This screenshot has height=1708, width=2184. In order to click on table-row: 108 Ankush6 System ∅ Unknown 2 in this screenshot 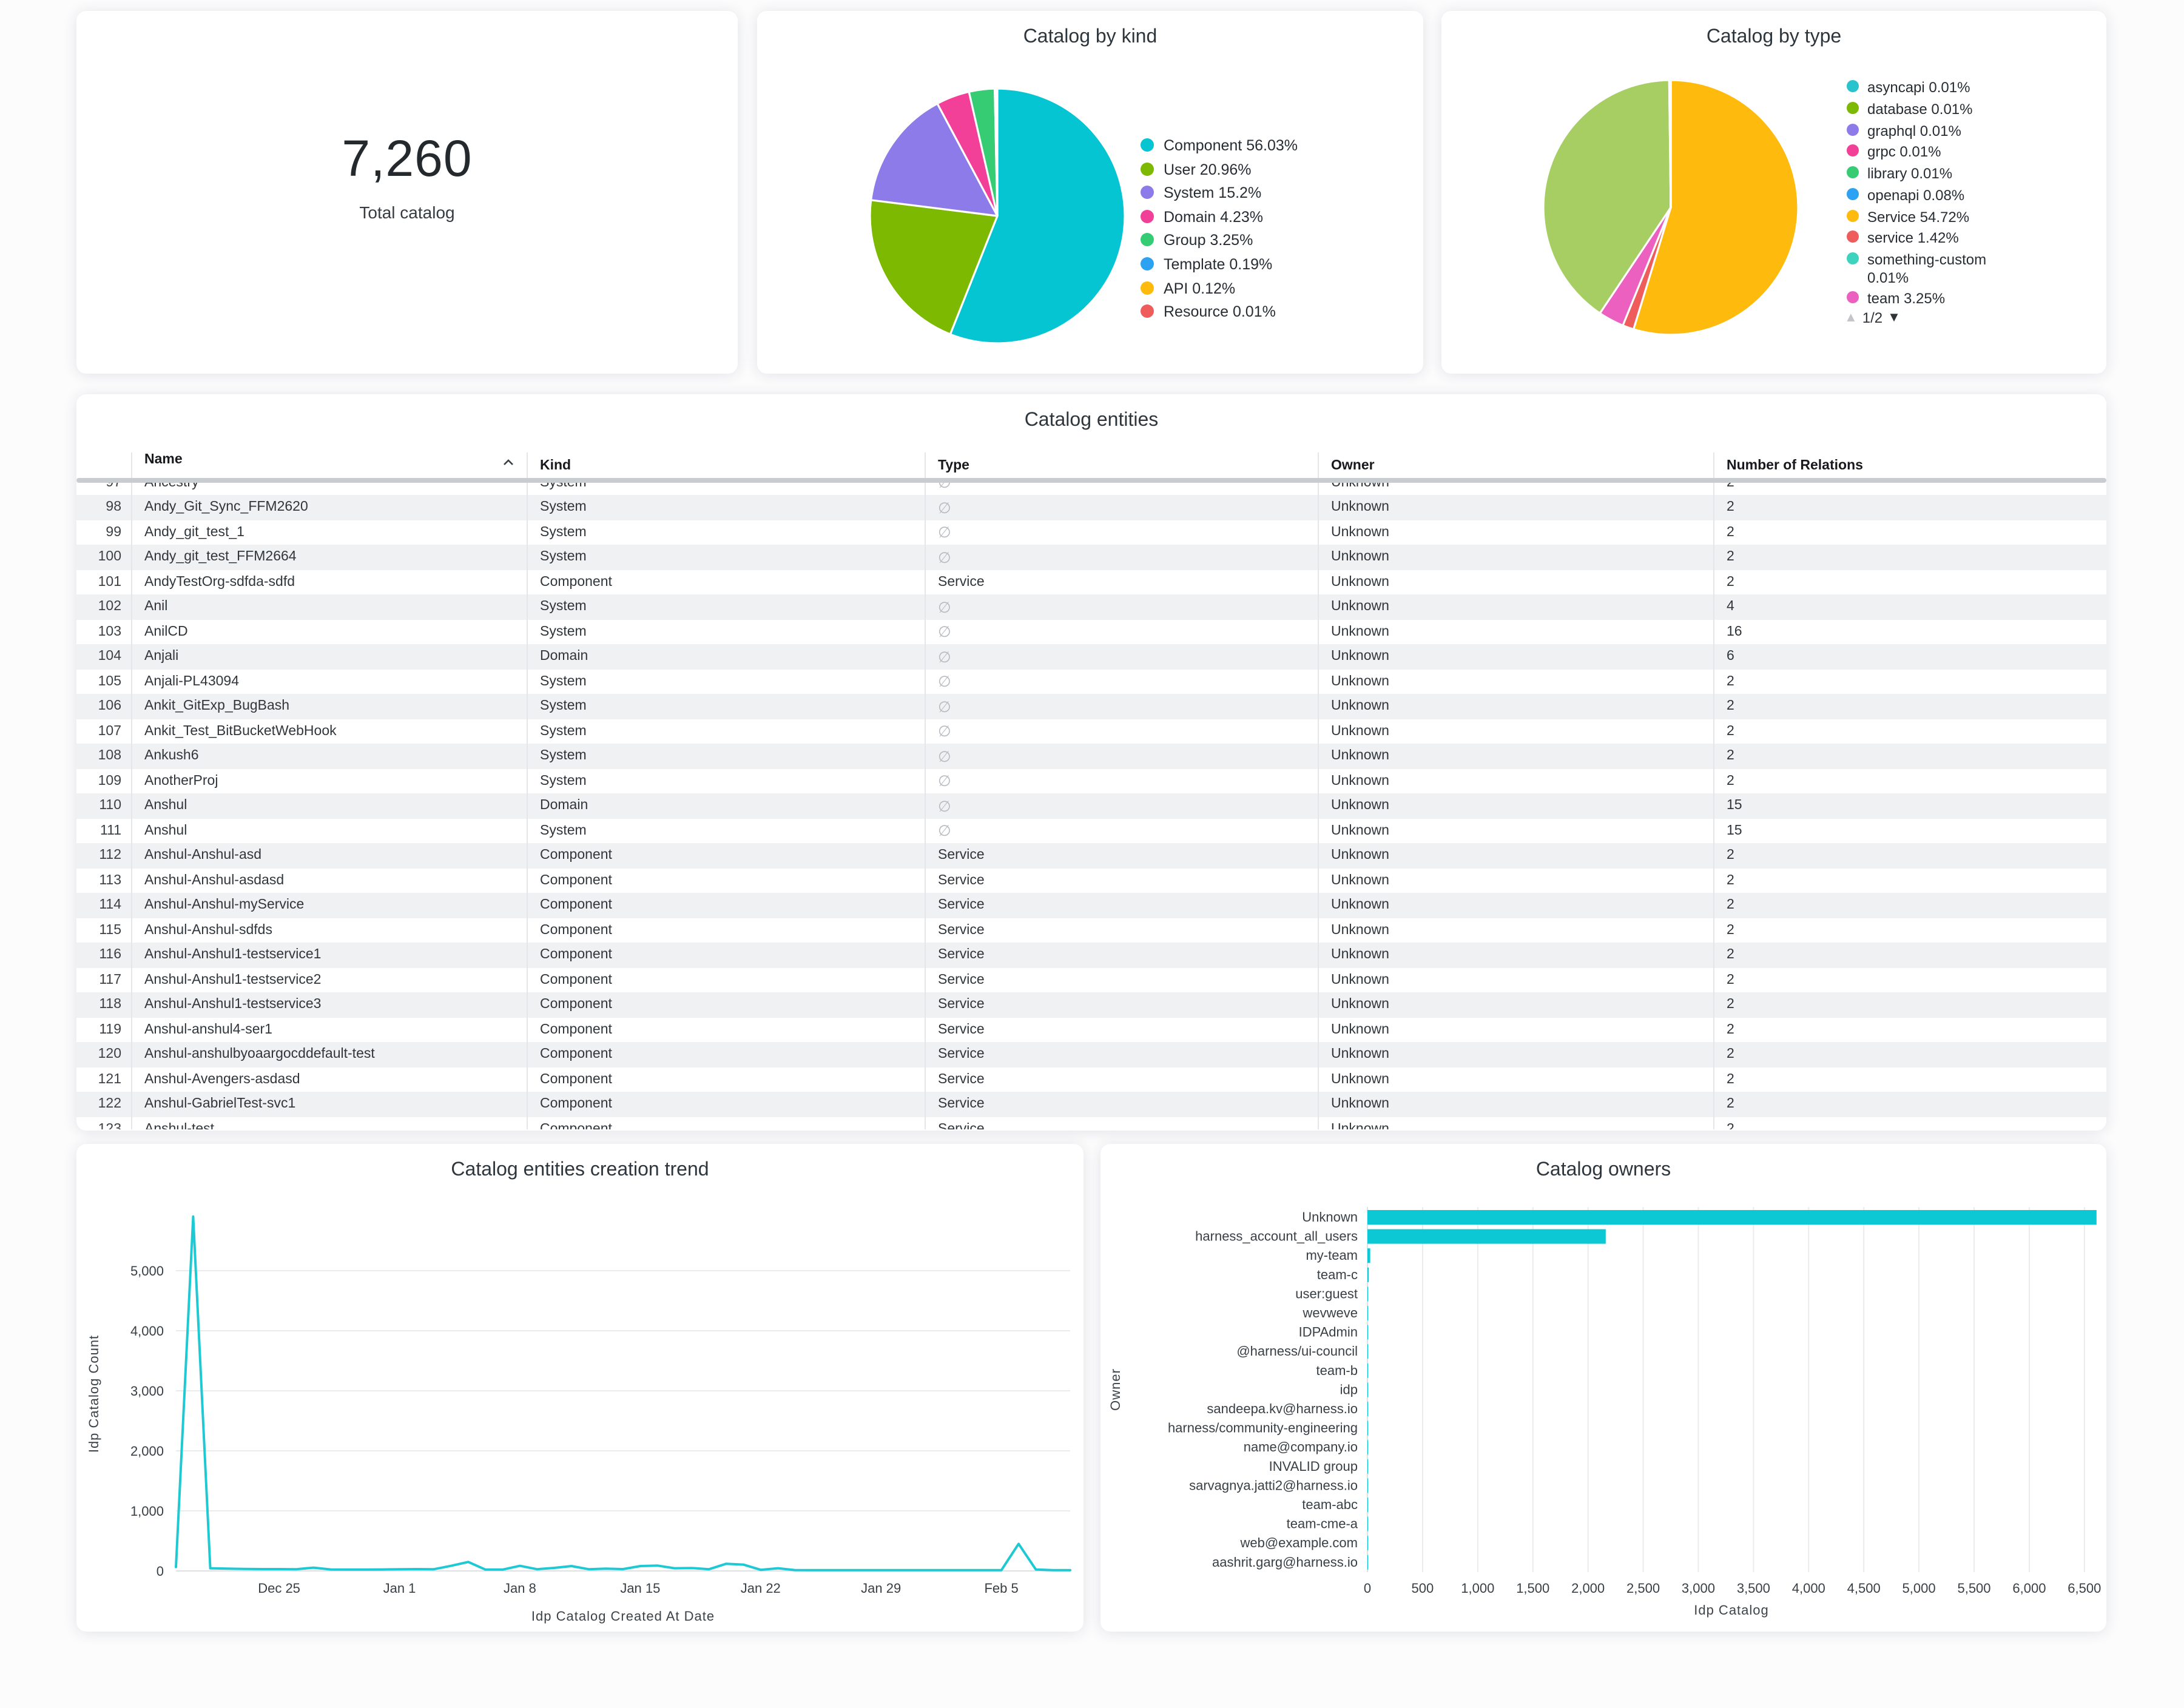, I will do `click(1091, 756)`.